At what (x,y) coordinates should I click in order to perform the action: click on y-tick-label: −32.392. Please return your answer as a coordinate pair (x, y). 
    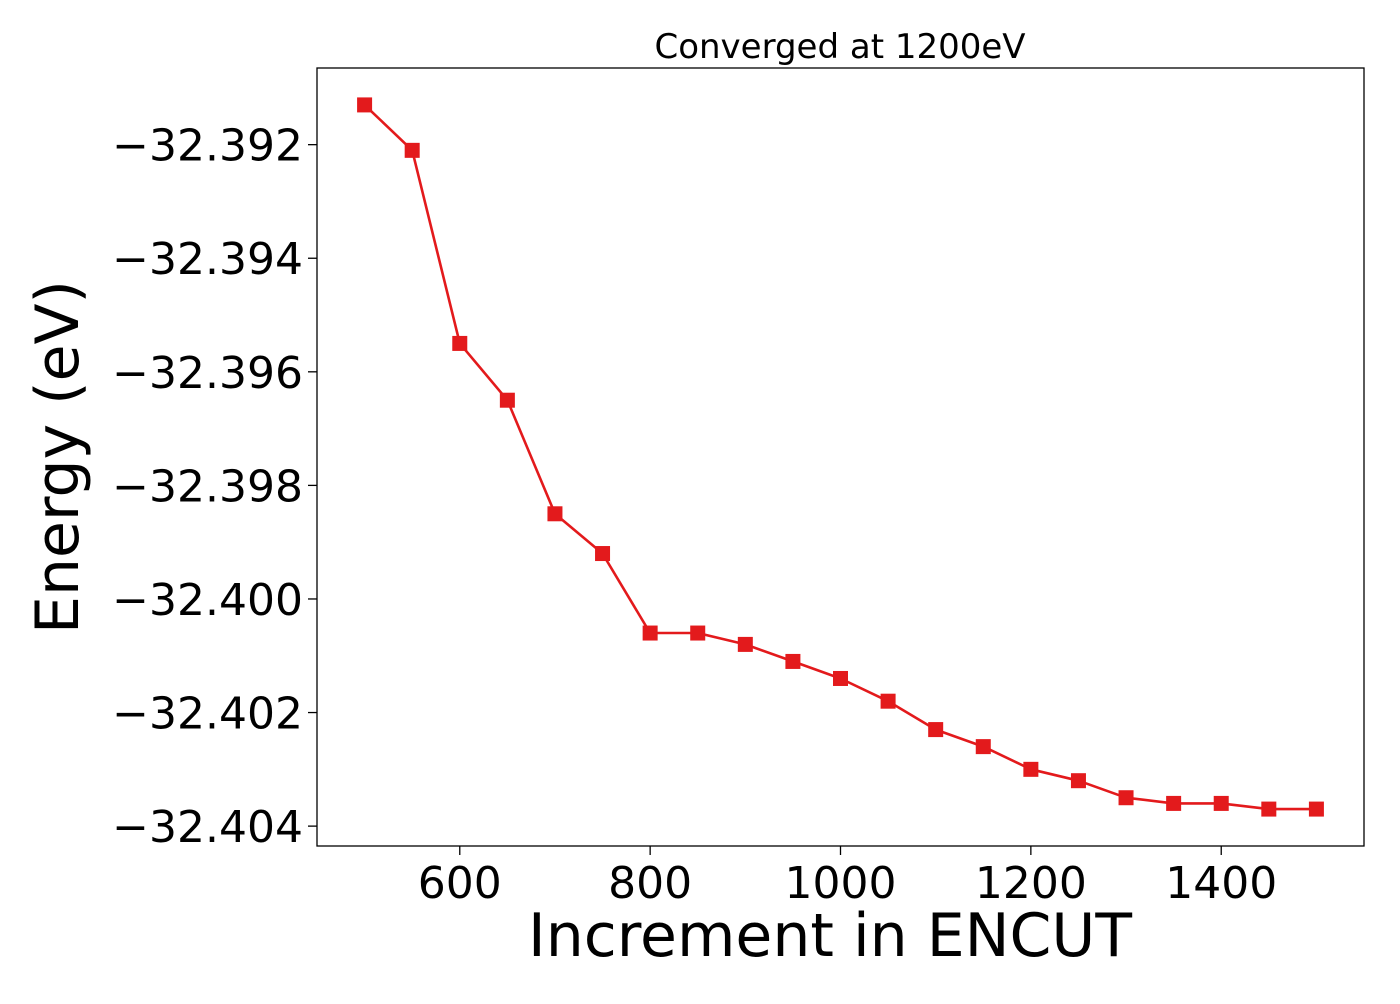
    Looking at the image, I should click on (207, 146).